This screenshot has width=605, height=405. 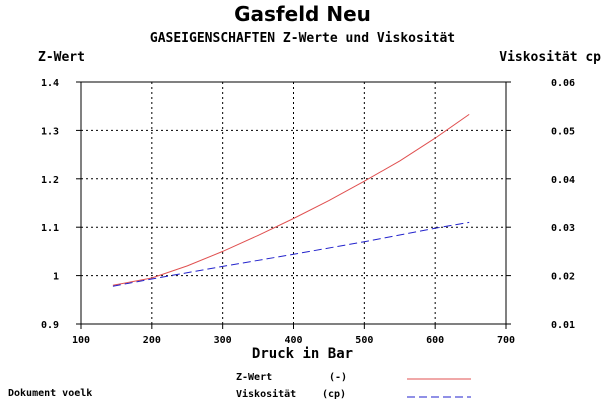 I want to click on legend-unit-z-wert: (-), so click(x=338, y=377).